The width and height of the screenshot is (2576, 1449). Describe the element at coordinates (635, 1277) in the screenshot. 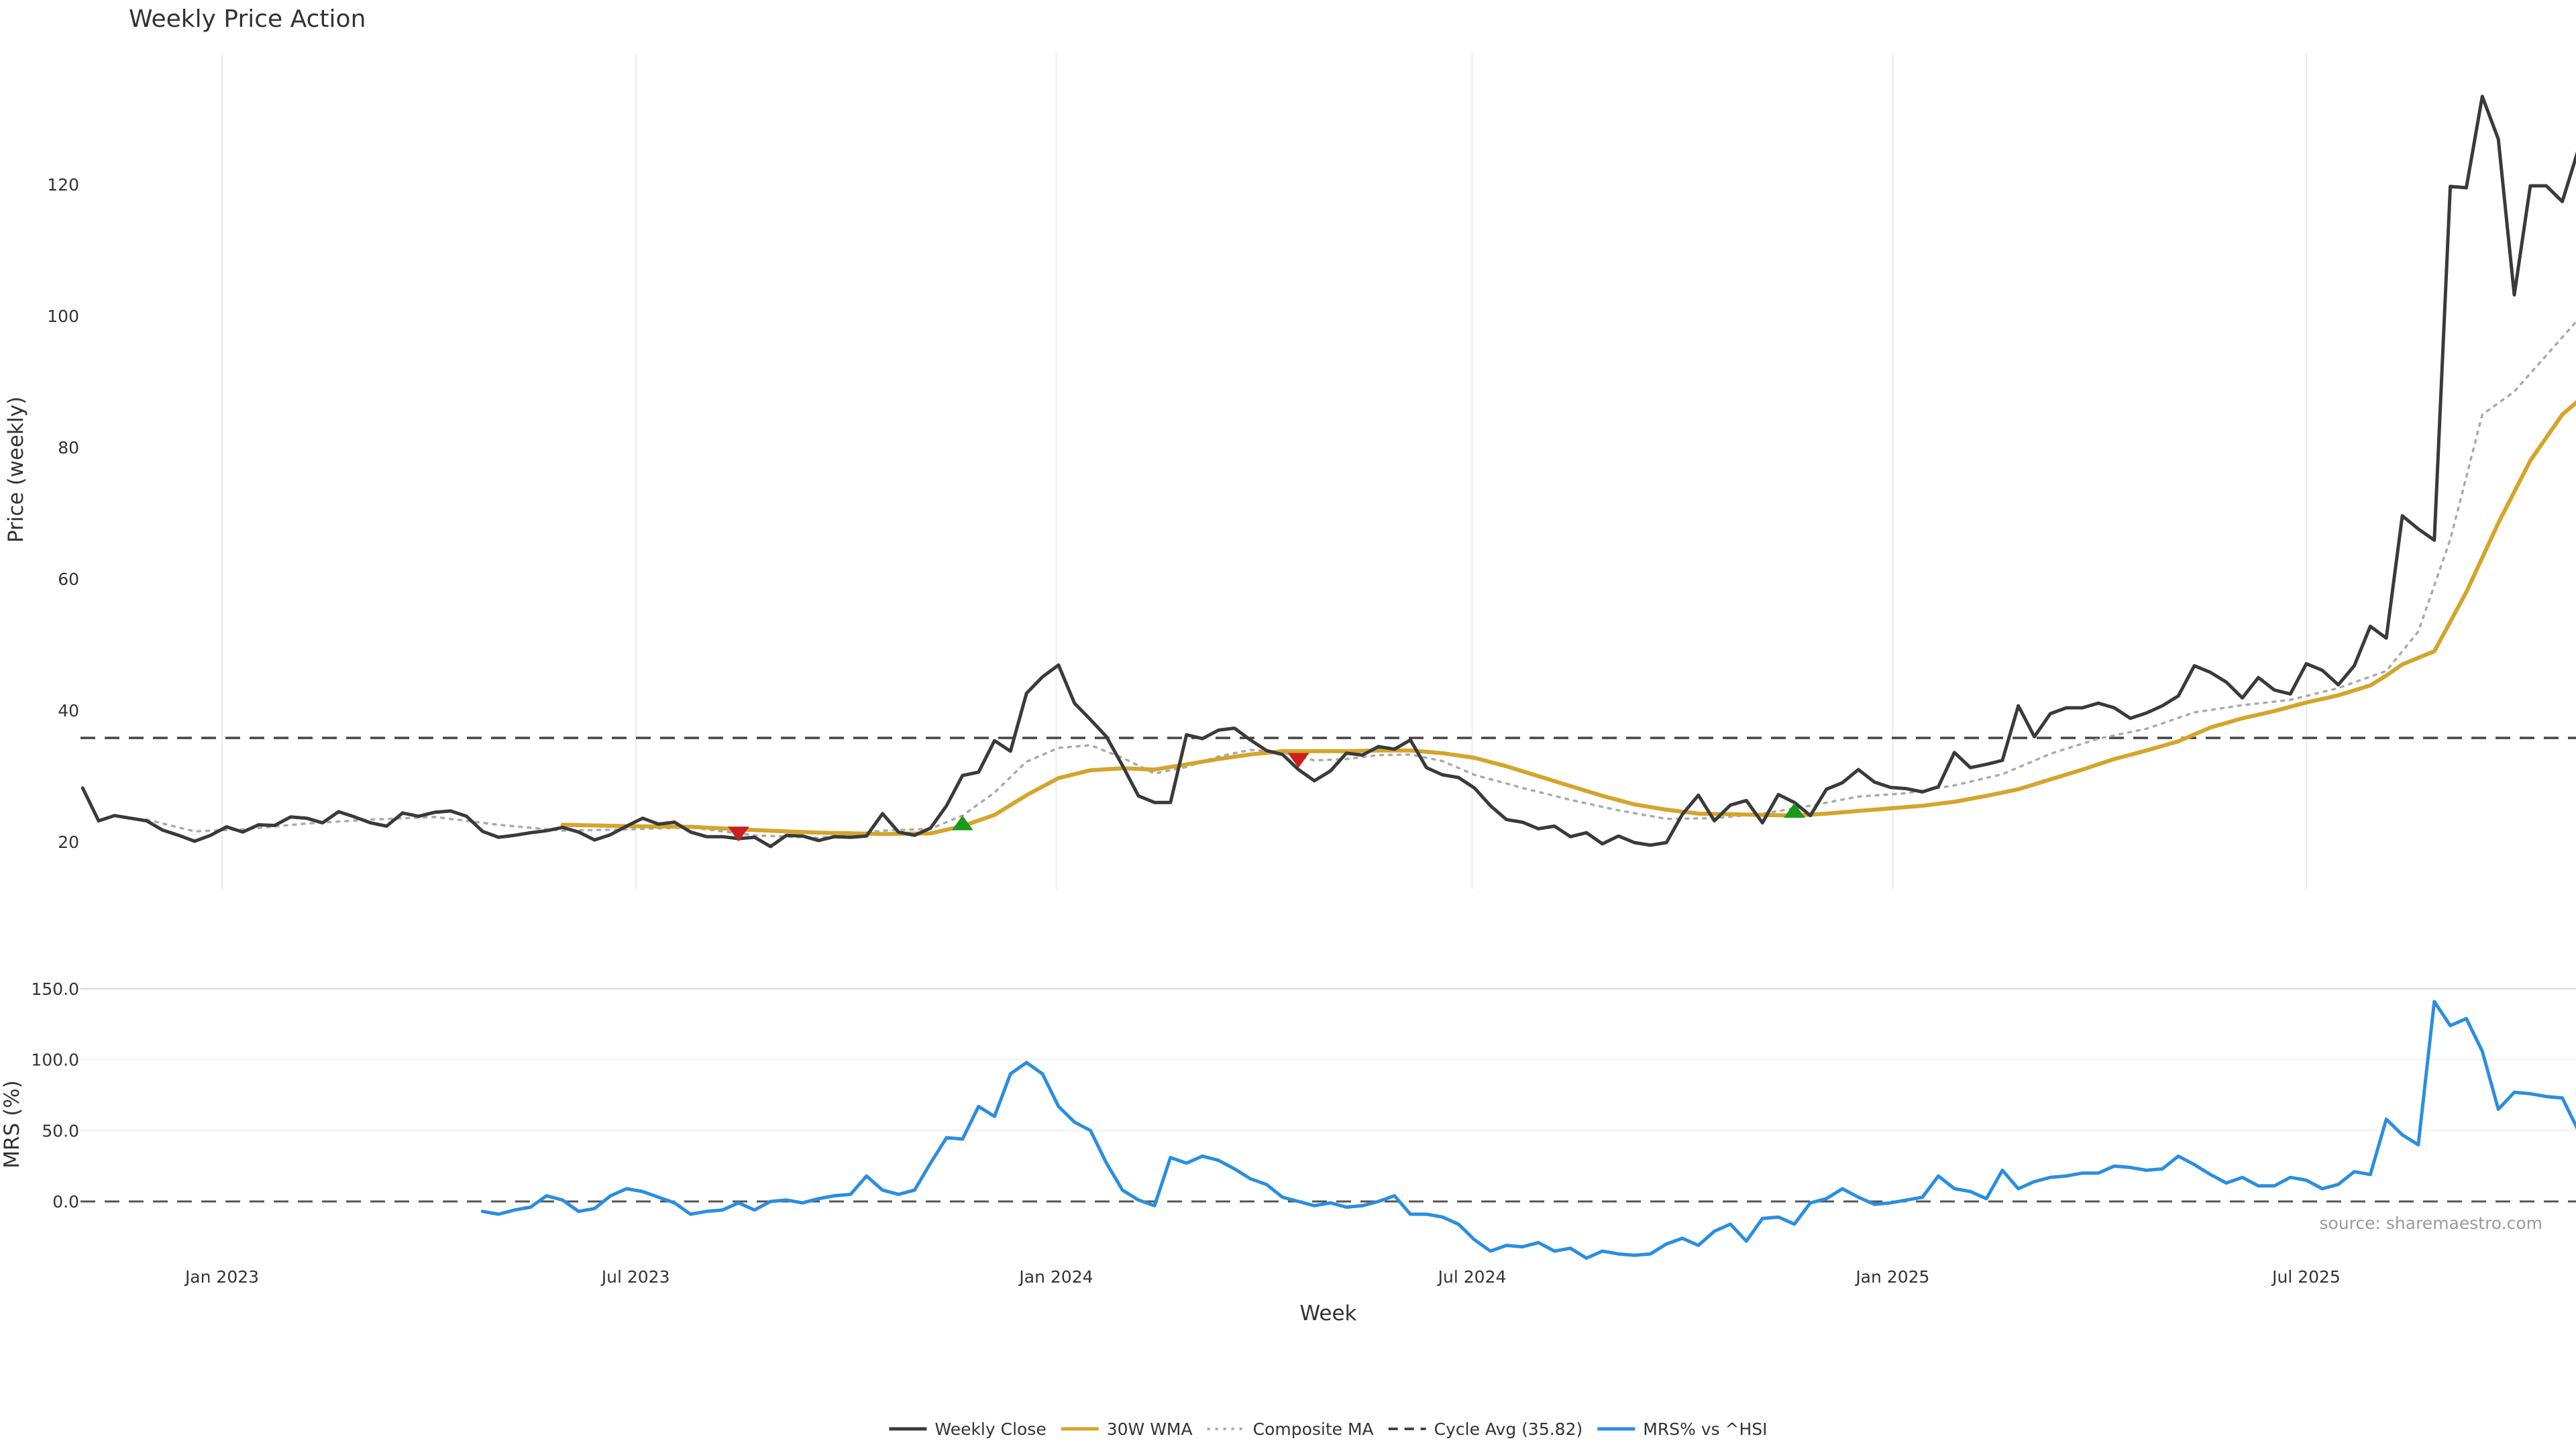

I see `x-tick-label-jul-2023: Jul 2023` at that location.